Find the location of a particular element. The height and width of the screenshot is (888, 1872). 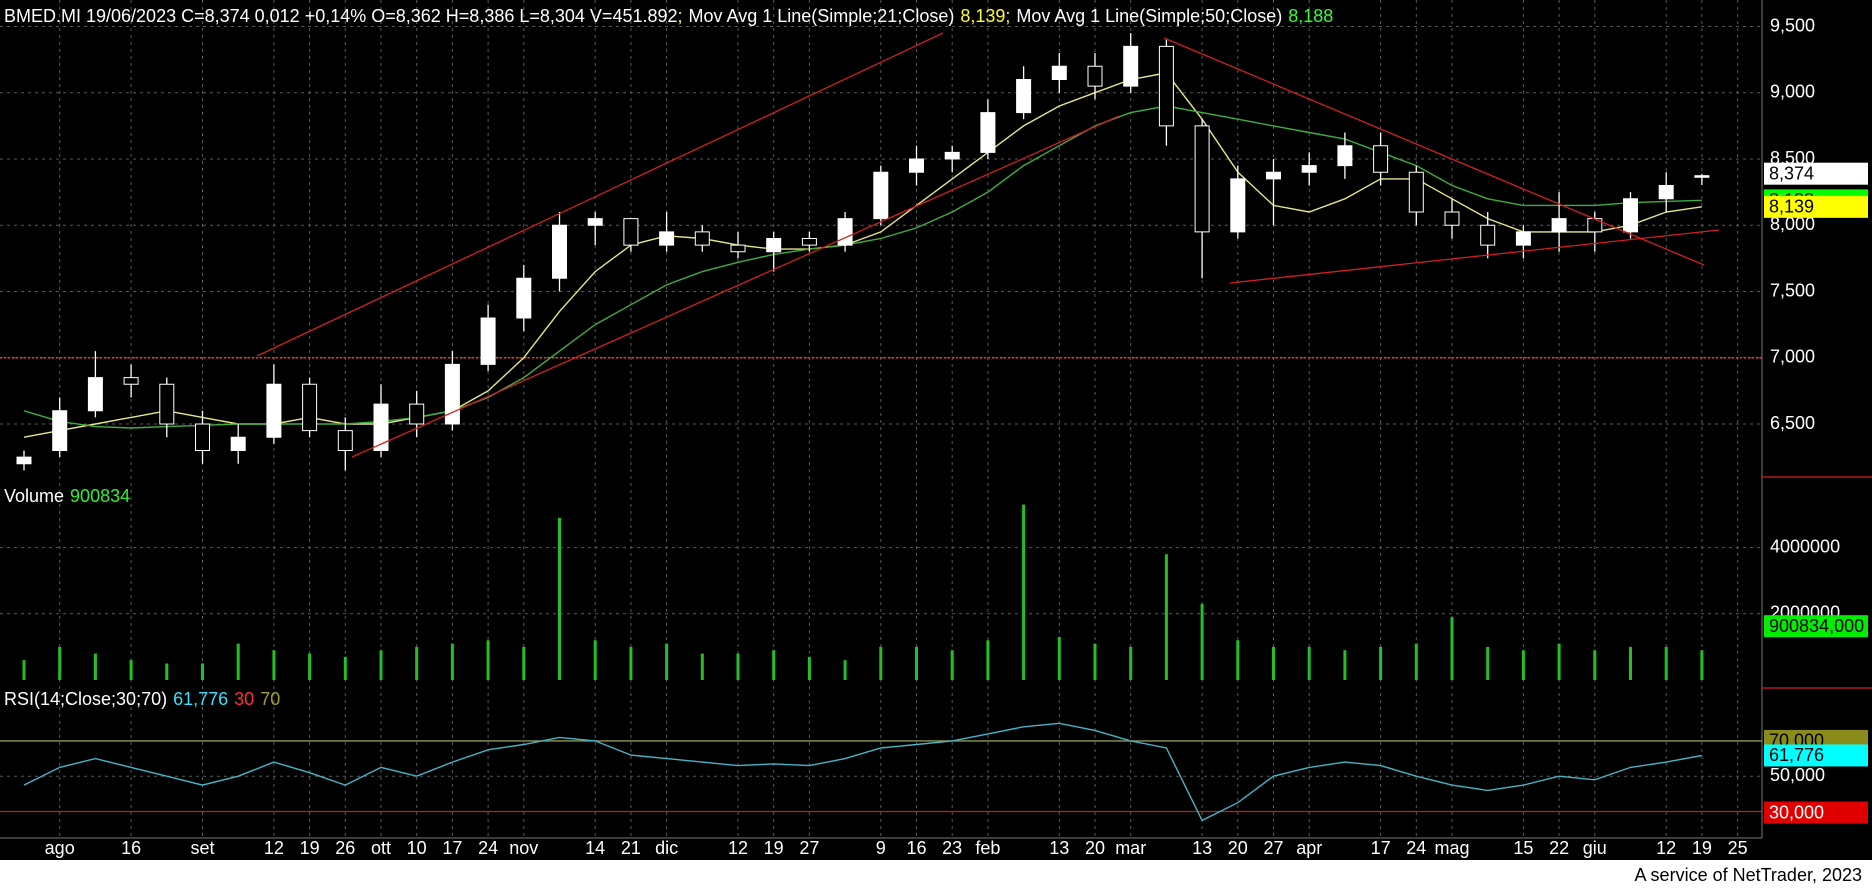

legend-value: 30 is located at coordinates (244, 699).